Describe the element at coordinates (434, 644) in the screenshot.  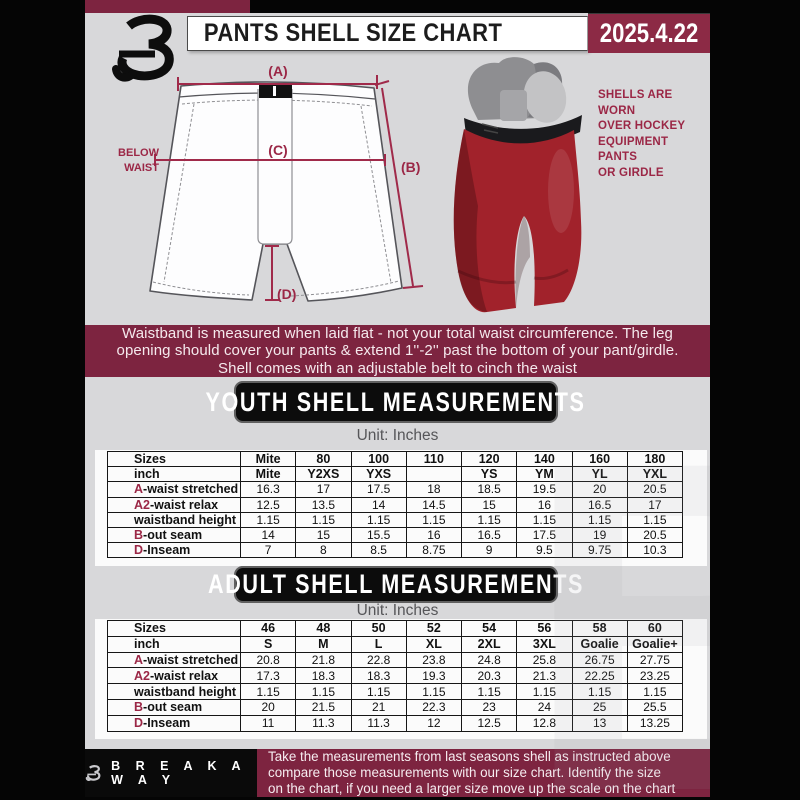
I see `size-name-cell: XL` at that location.